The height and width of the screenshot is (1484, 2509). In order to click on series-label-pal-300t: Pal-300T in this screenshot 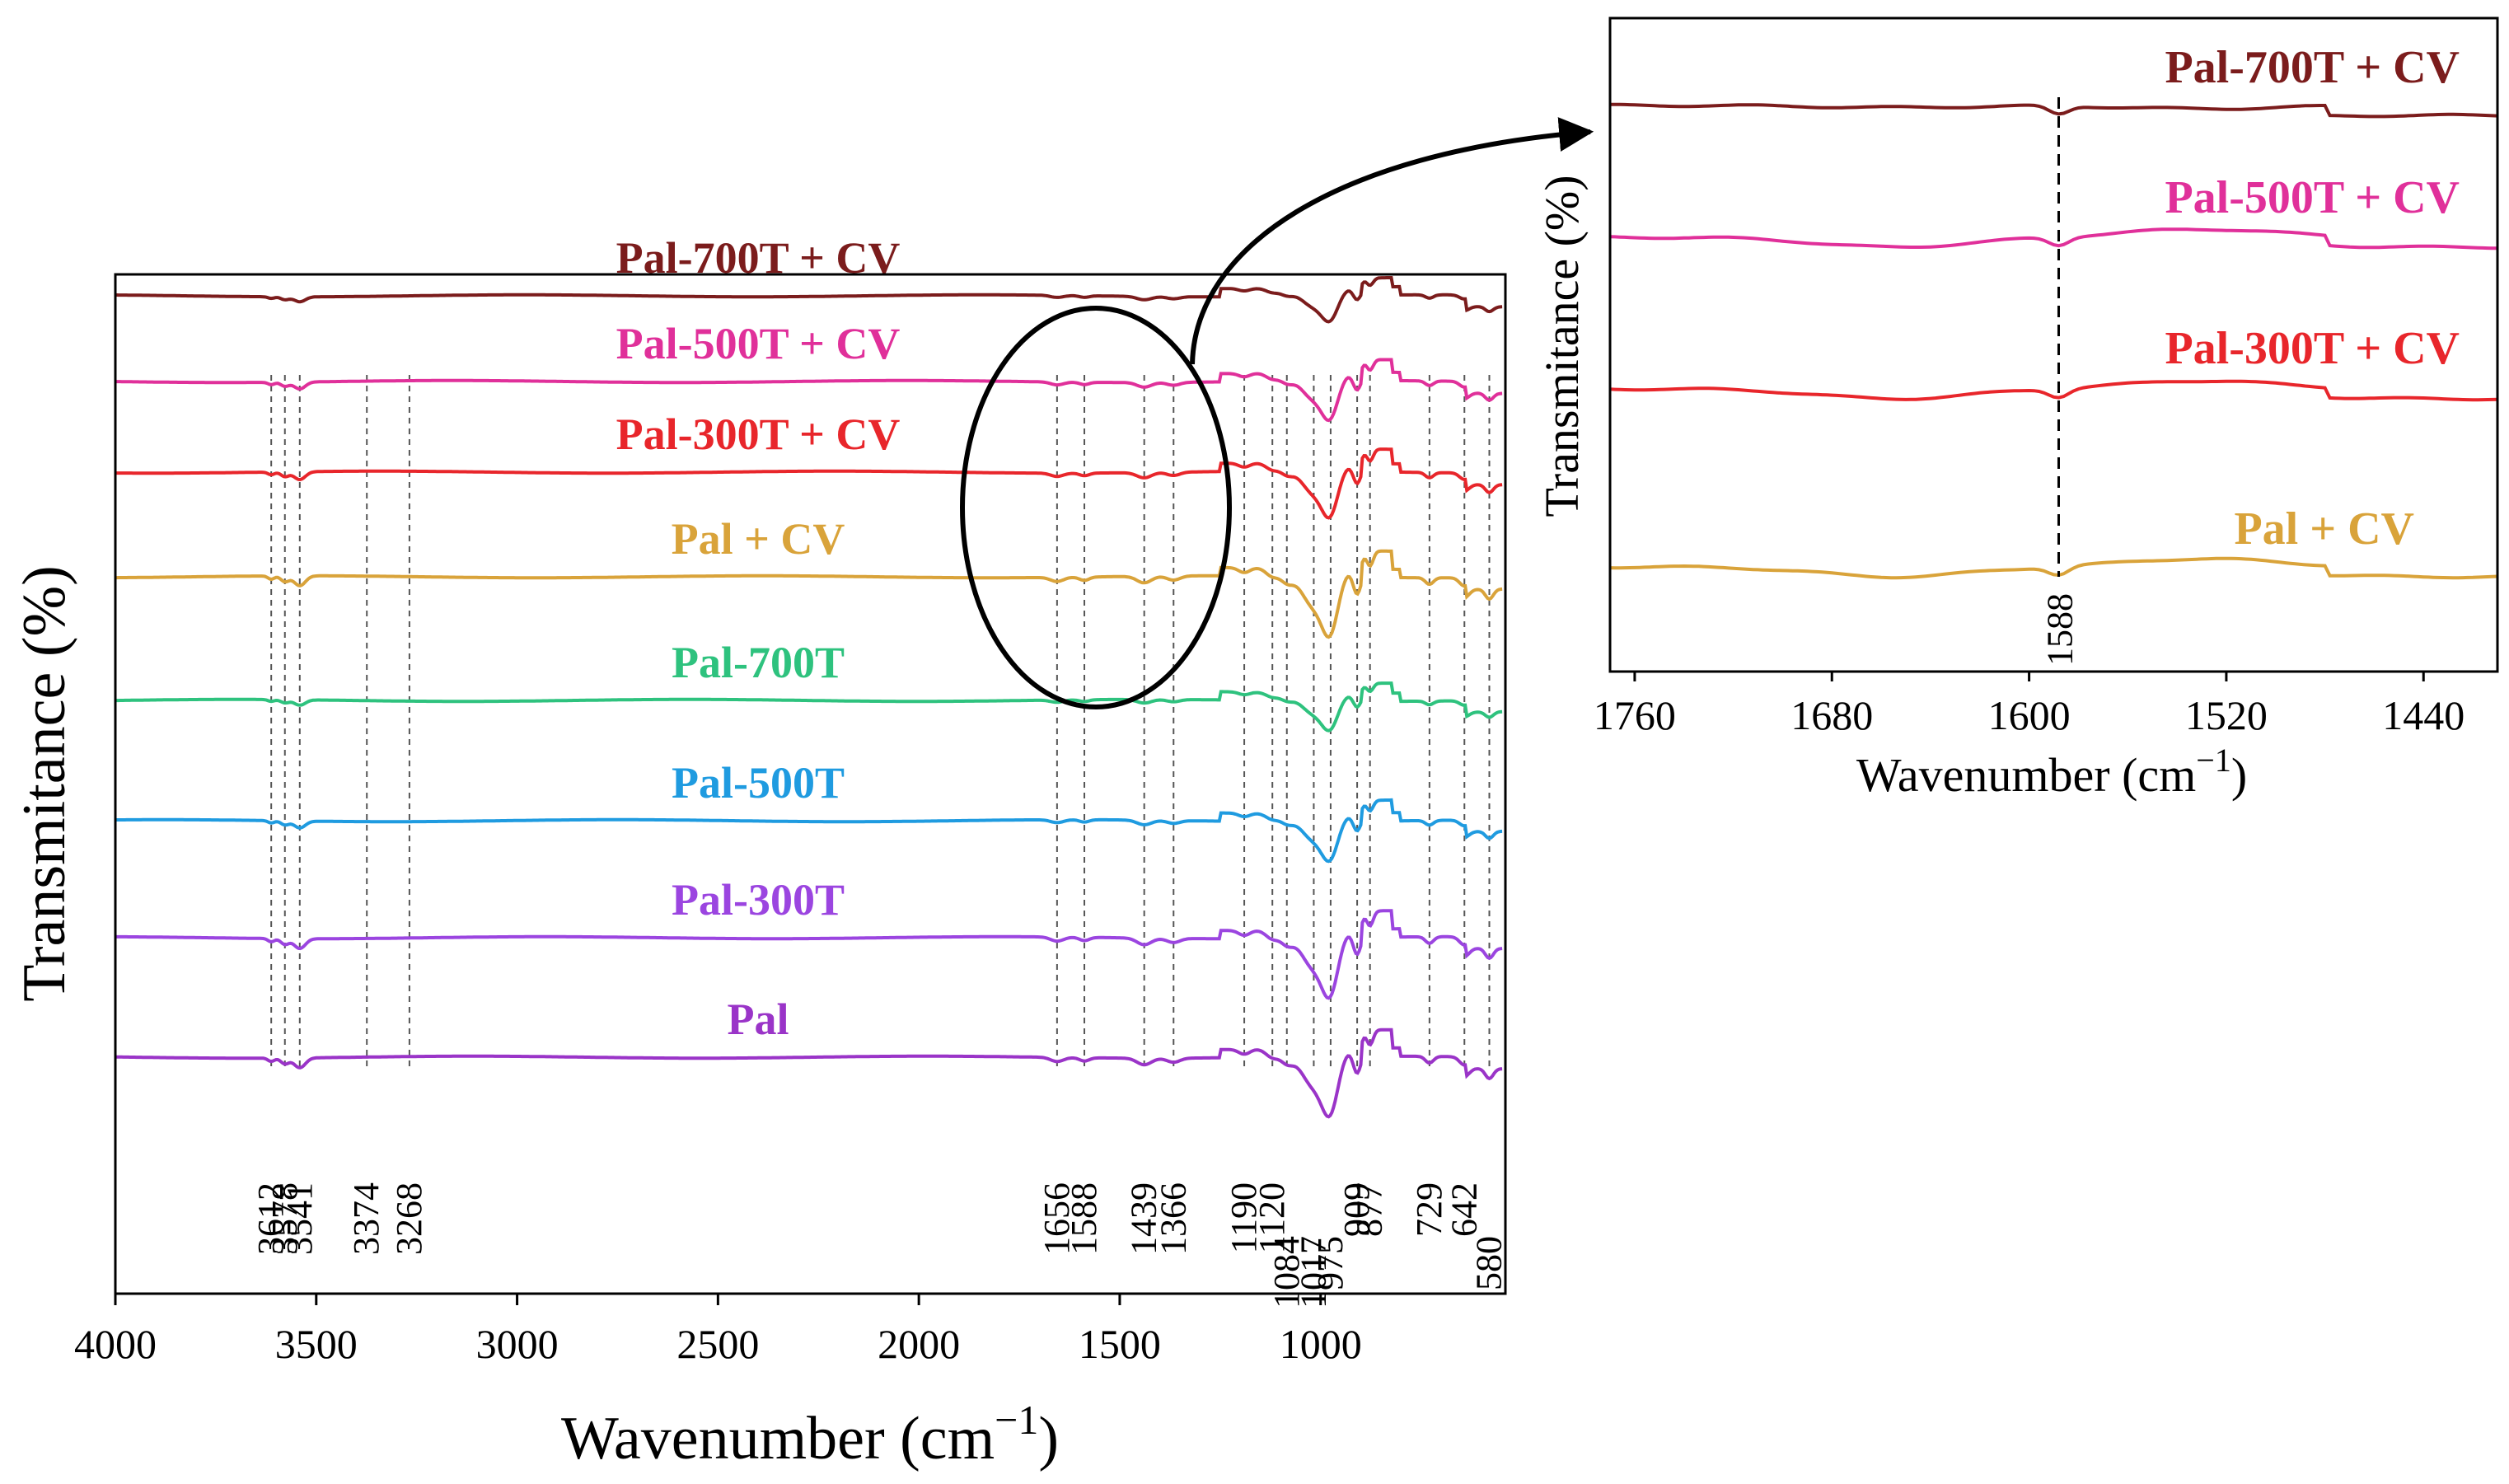, I will do `click(758, 900)`.